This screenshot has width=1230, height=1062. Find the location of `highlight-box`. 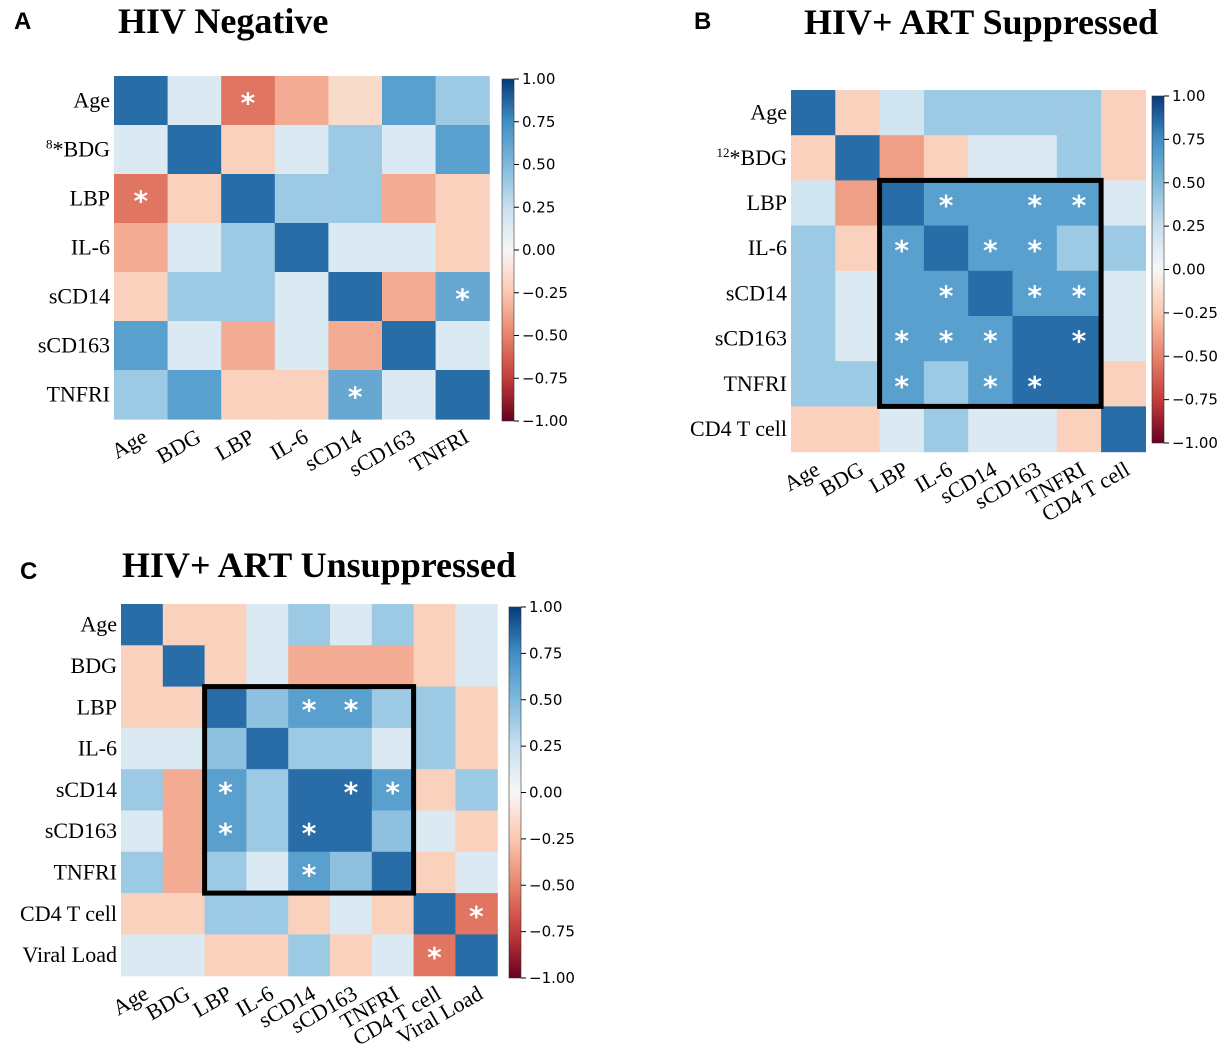

highlight-box is located at coordinates (309, 790).